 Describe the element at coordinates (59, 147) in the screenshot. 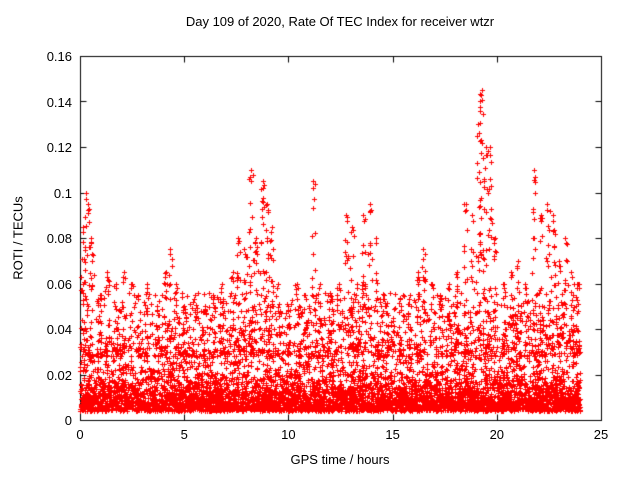

I see `y-tick-label: 0.12` at that location.